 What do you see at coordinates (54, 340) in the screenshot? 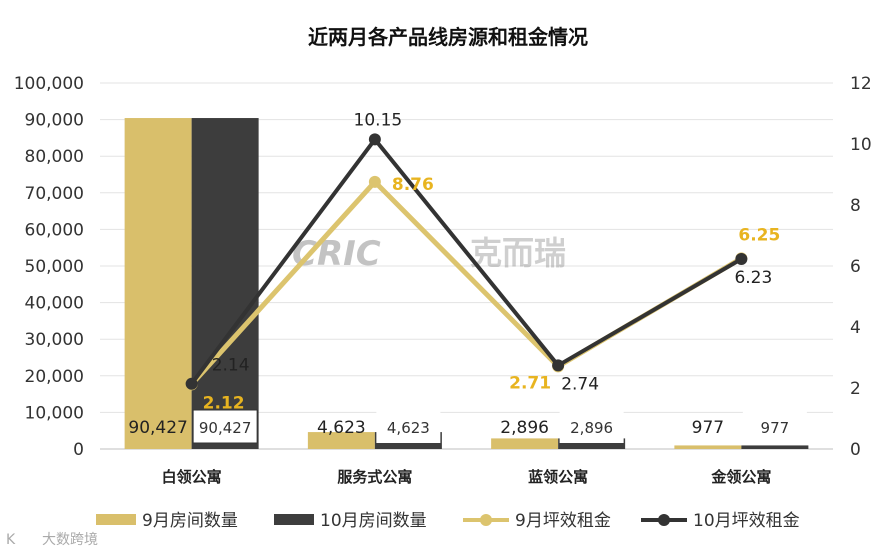
I see `y-left-tick-label: 30,000` at bounding box center [54, 340].